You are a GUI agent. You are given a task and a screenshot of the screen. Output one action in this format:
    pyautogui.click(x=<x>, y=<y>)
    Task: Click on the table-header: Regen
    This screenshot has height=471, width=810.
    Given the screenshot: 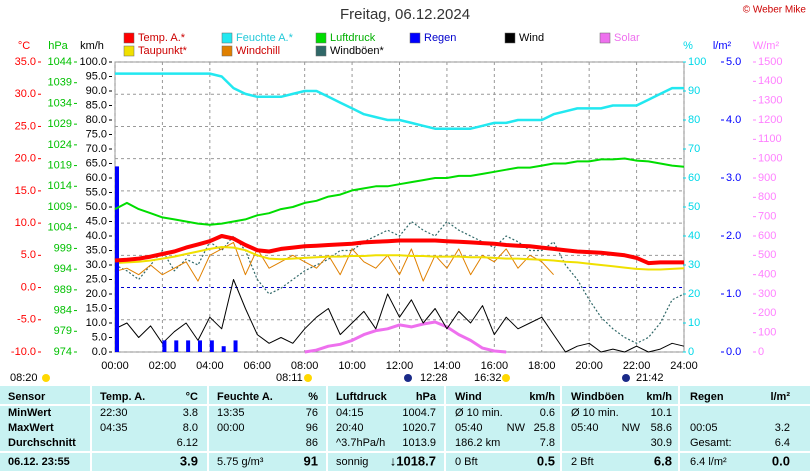 What is the action you would take?
    pyautogui.click(x=707, y=397)
    